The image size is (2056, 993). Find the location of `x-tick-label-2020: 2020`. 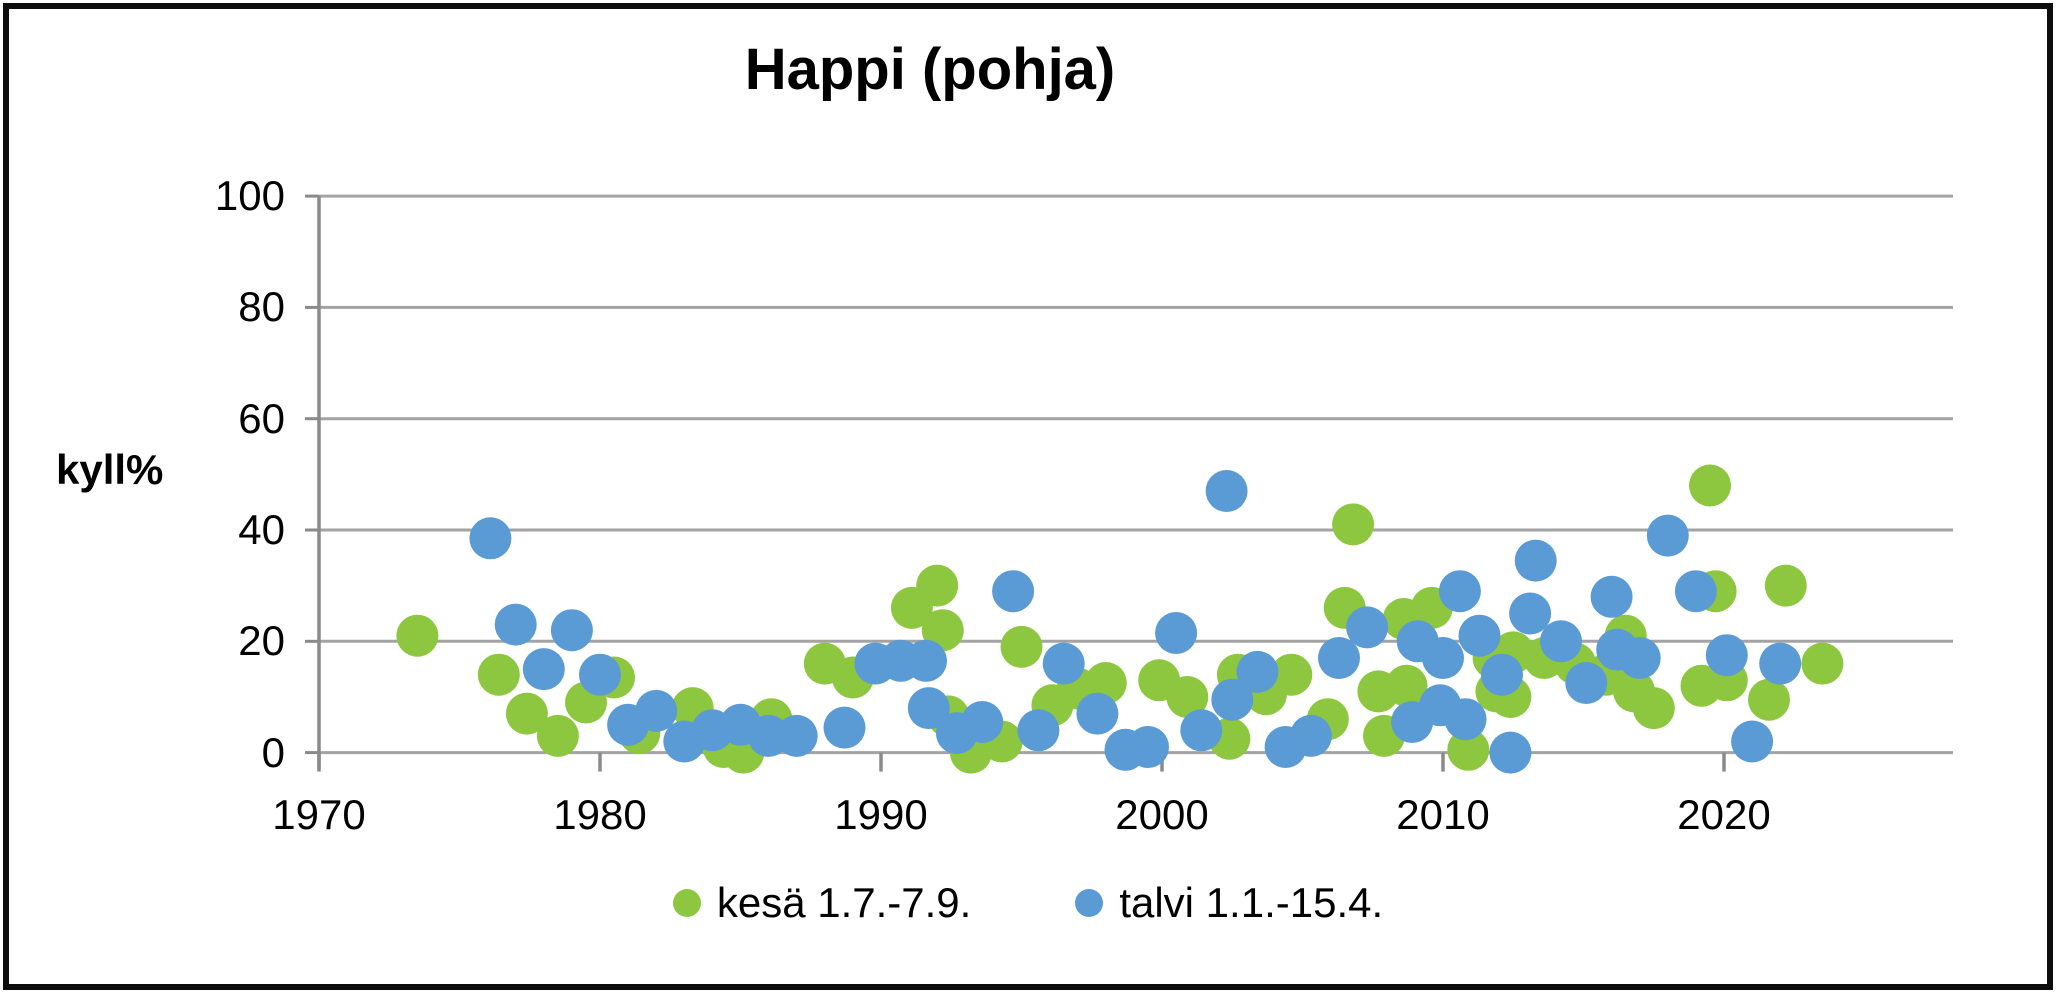

x-tick-label-2020: 2020 is located at coordinates (1724, 814).